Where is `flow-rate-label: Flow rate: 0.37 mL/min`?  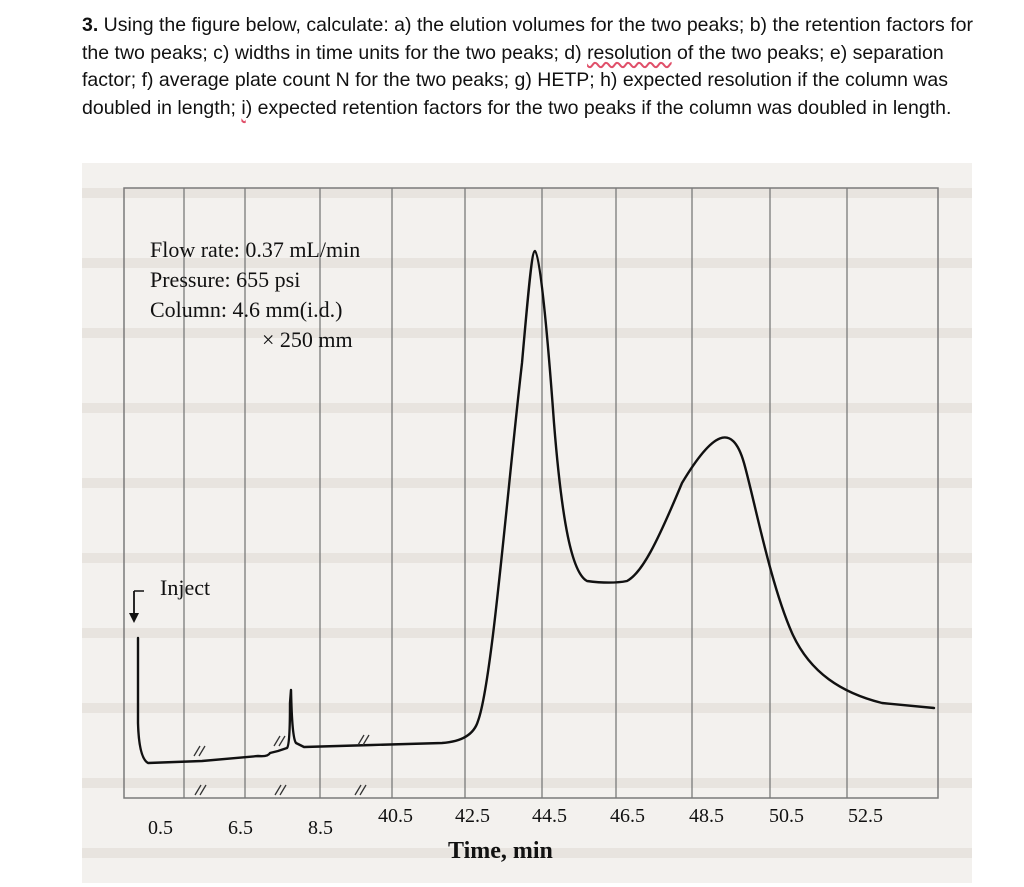 flow-rate-label: Flow rate: 0.37 mL/min is located at coordinates (255, 249).